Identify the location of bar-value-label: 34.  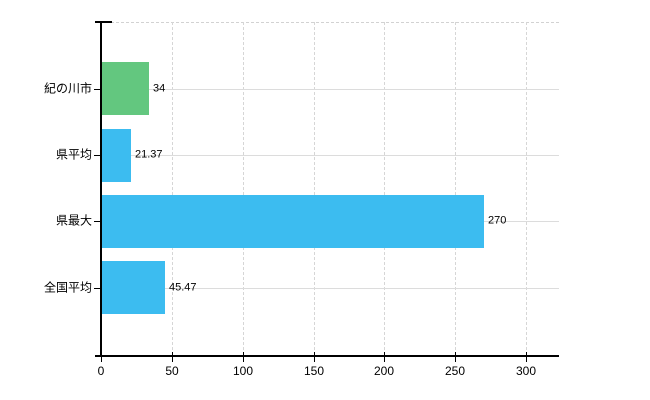
(159, 88).